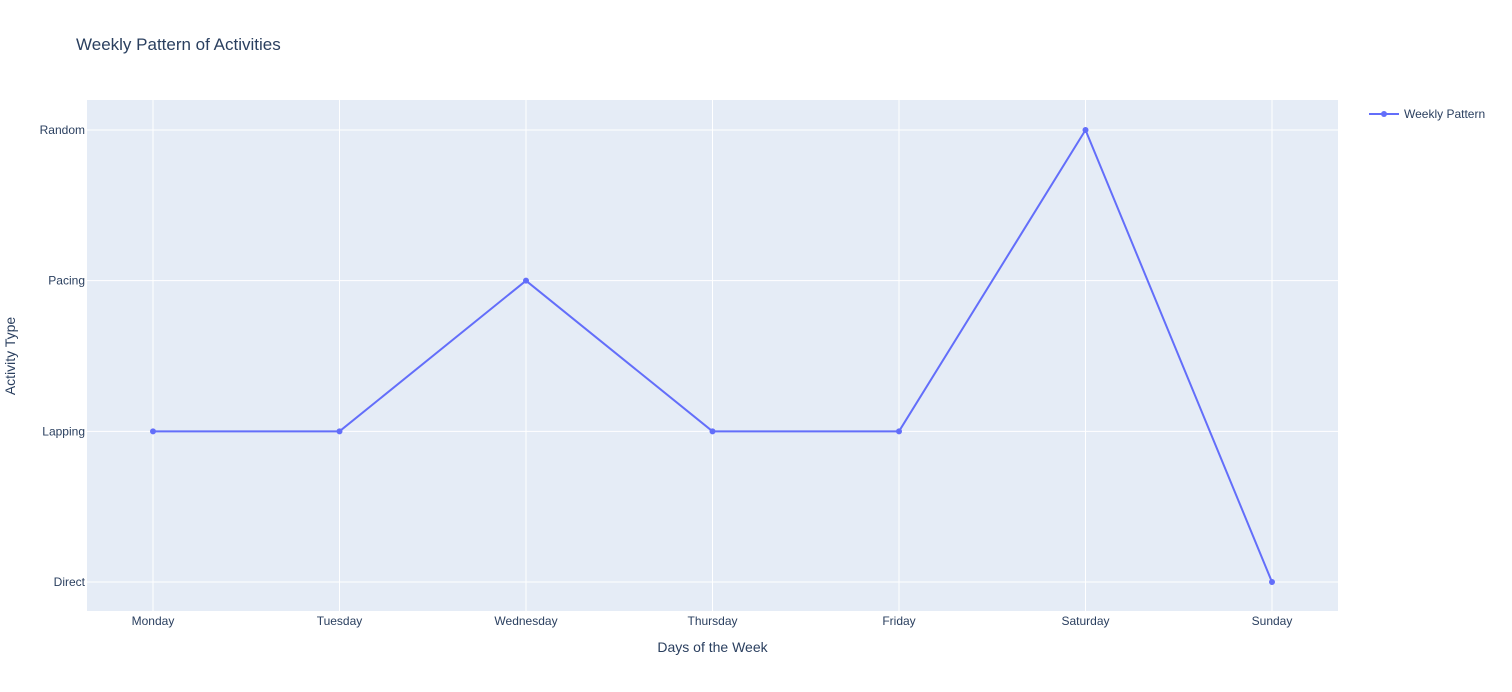 The width and height of the screenshot is (1512, 692). What do you see at coordinates (1085, 621) in the screenshot?
I see `x-tick-label: Saturday` at bounding box center [1085, 621].